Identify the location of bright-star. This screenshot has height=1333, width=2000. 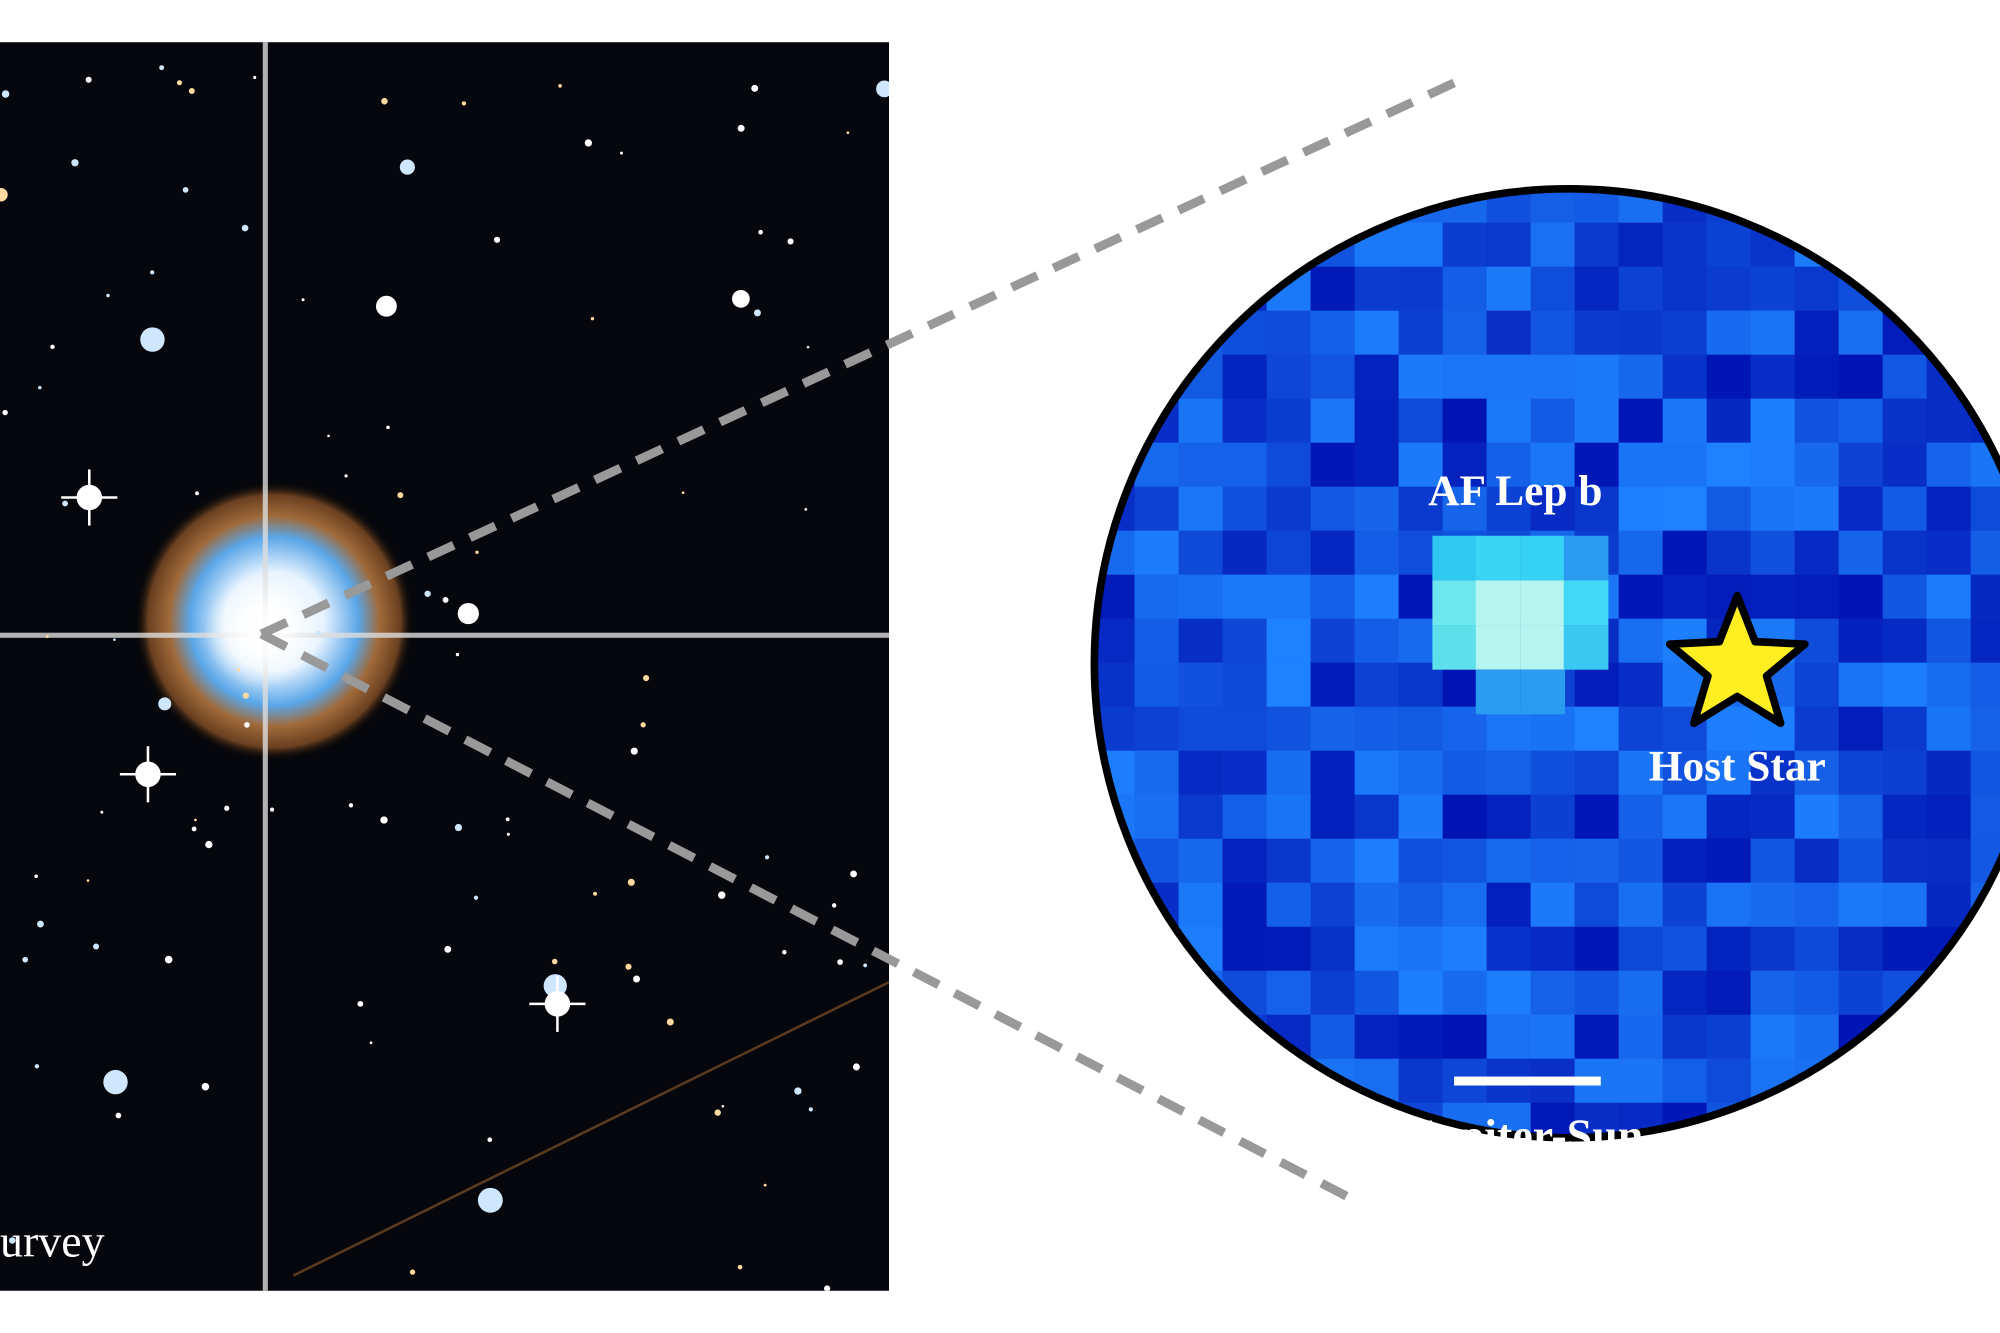
(557, 1004).